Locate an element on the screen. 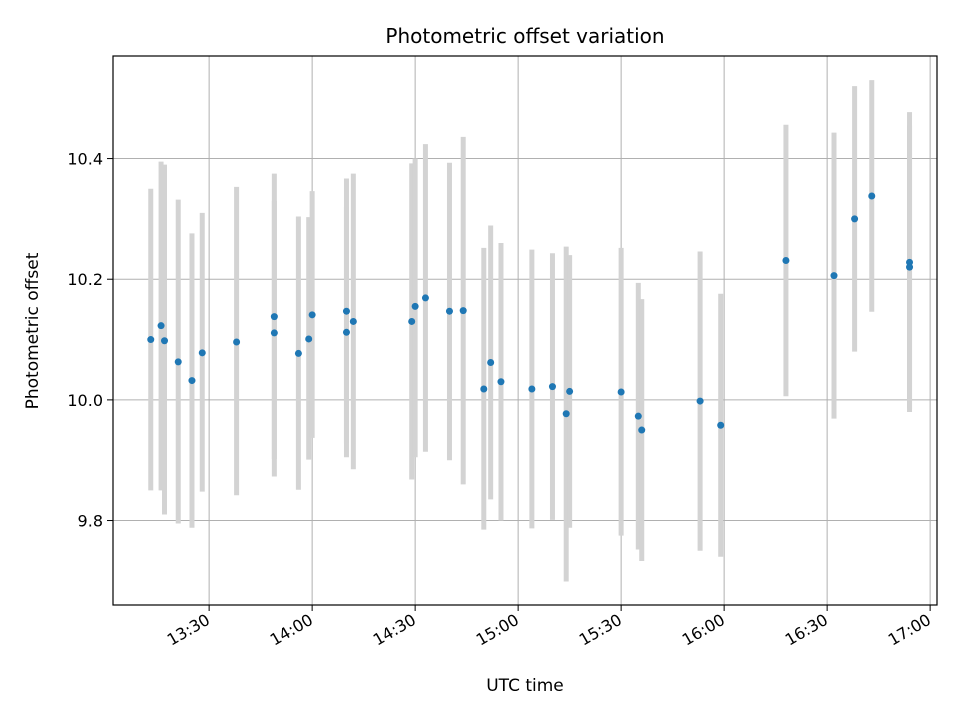  x-axis-title: UTC time is located at coordinates (525, 686).